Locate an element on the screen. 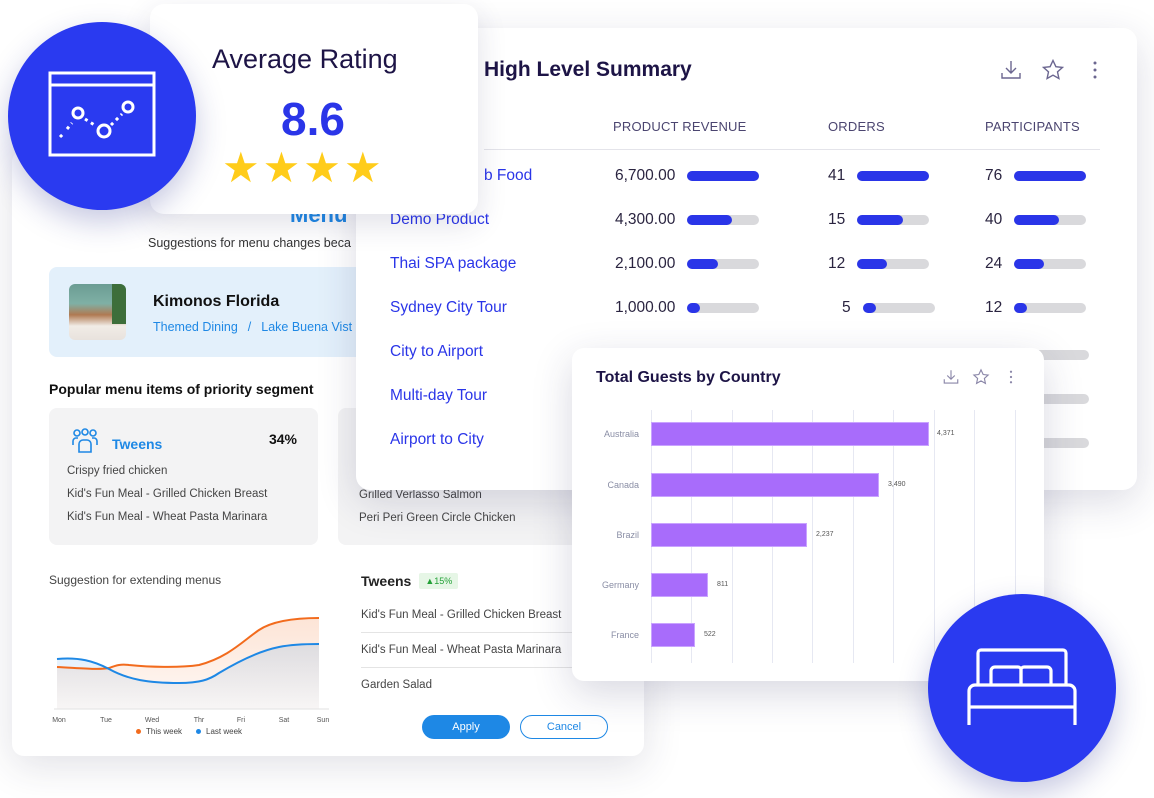 The image size is (1154, 798). orders-value: 15 is located at coordinates (837, 219).